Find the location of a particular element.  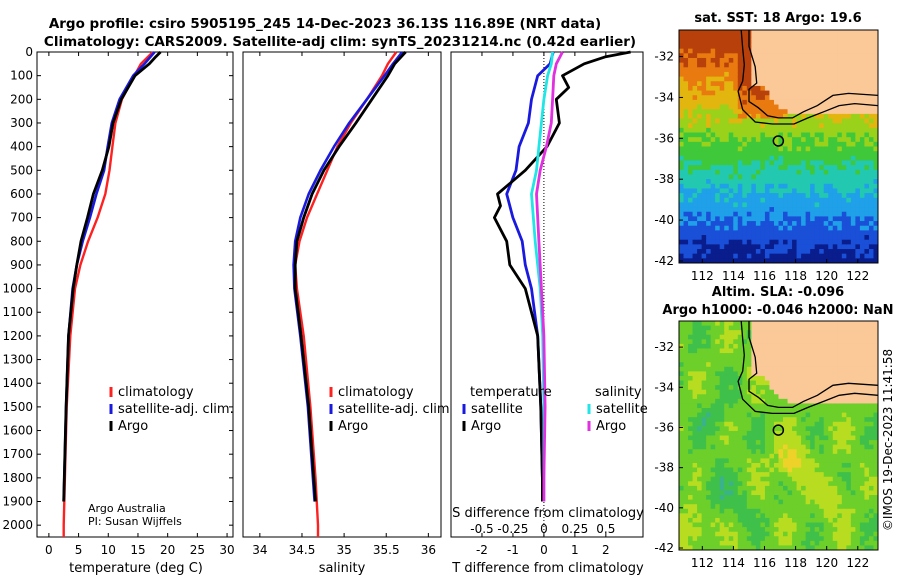

salinity-tick-label: 34.5 is located at coordinates (302, 550).